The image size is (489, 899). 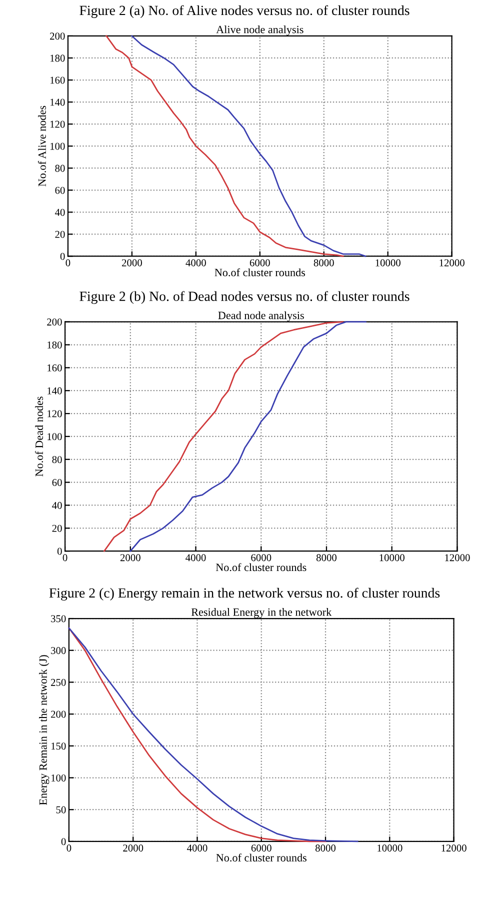 What do you see at coordinates (58, 682) in the screenshot?
I see `y-tick-label: 250` at bounding box center [58, 682].